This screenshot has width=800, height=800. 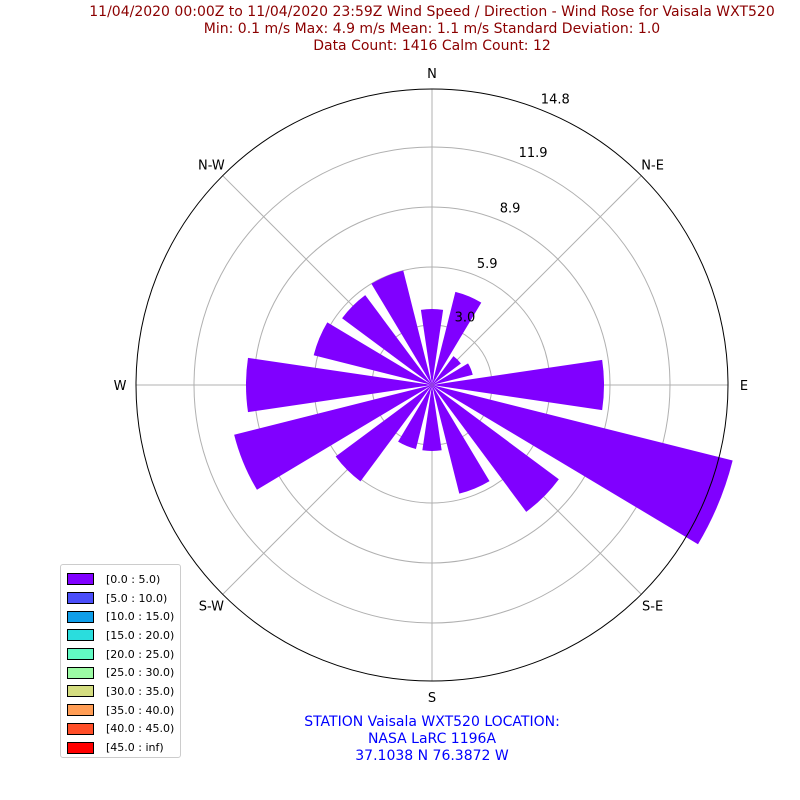 I want to click on title-line-3: Data Count: 1416 Calm Count: 12, so click(x=432, y=46).